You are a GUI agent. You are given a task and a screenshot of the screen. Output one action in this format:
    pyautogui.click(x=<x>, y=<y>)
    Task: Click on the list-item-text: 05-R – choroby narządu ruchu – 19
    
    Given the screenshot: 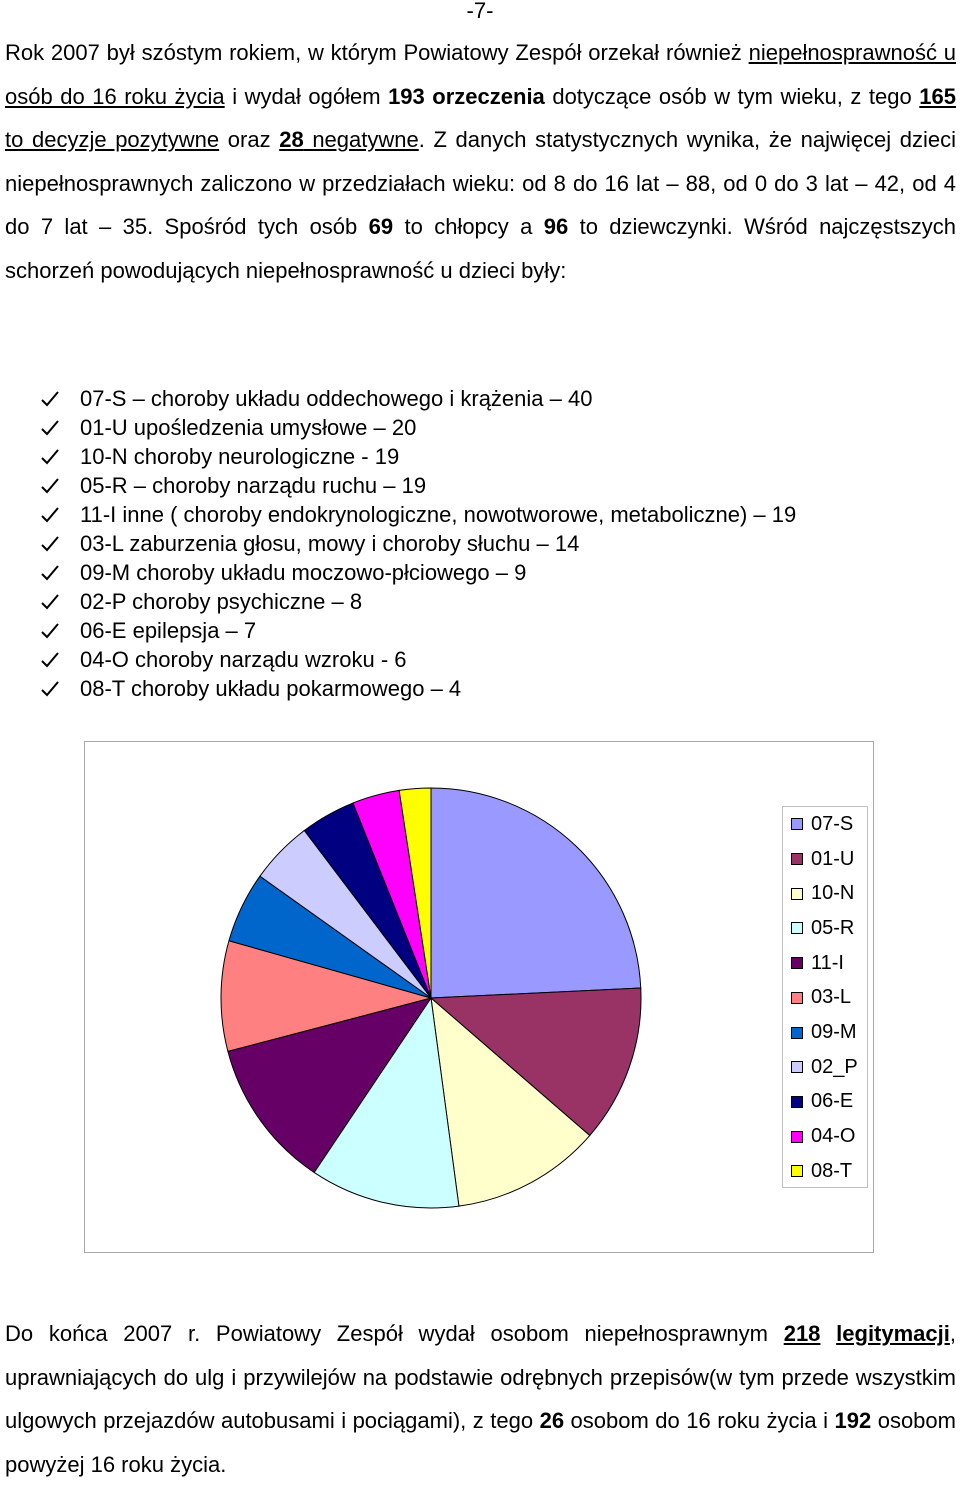 What is the action you would take?
    pyautogui.click(x=253, y=485)
    